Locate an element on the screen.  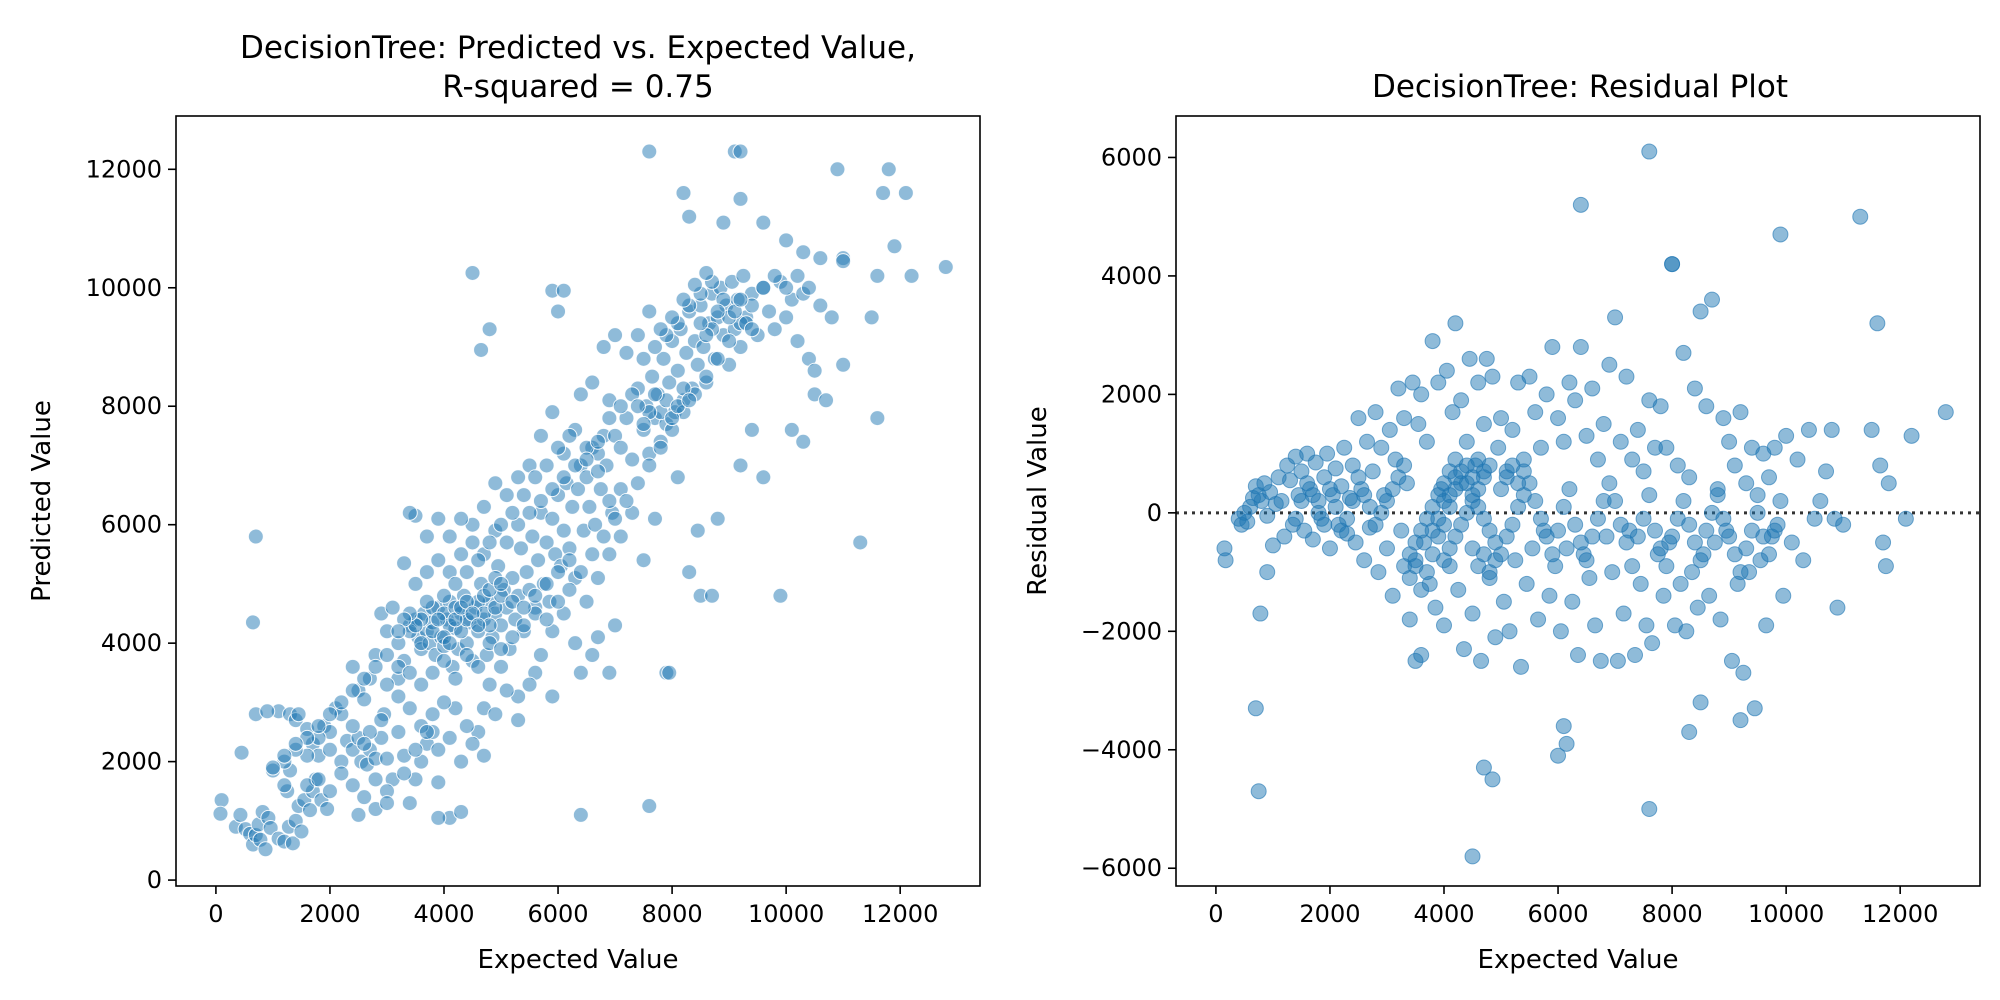
y-tick-label: 6000 is located at coordinates (1131, 157).